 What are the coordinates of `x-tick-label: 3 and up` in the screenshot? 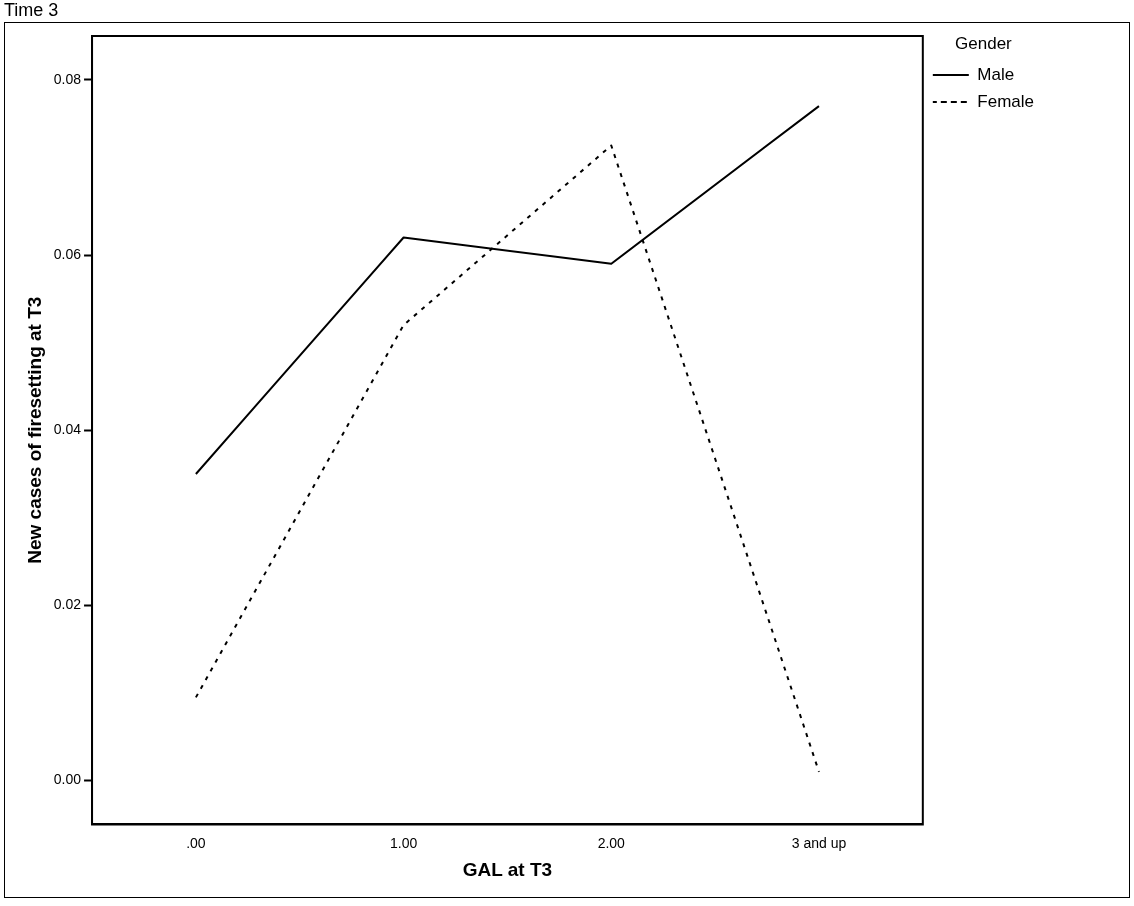 It's located at (819, 842).